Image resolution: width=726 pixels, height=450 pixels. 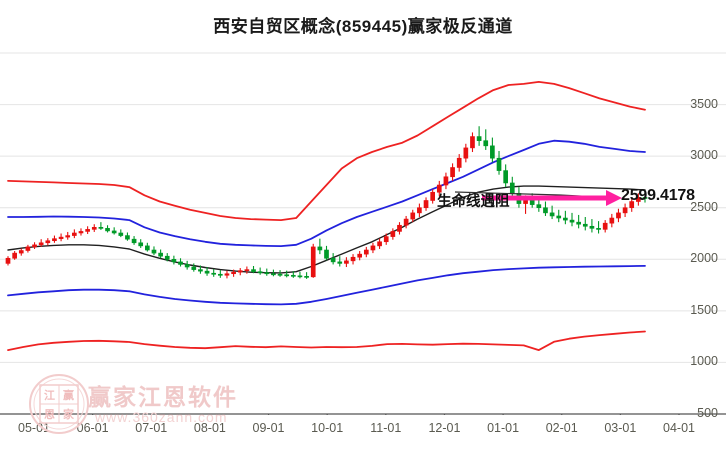 What do you see at coordinates (704, 309) in the screenshot?
I see `y-axis-label: 1500` at bounding box center [704, 309].